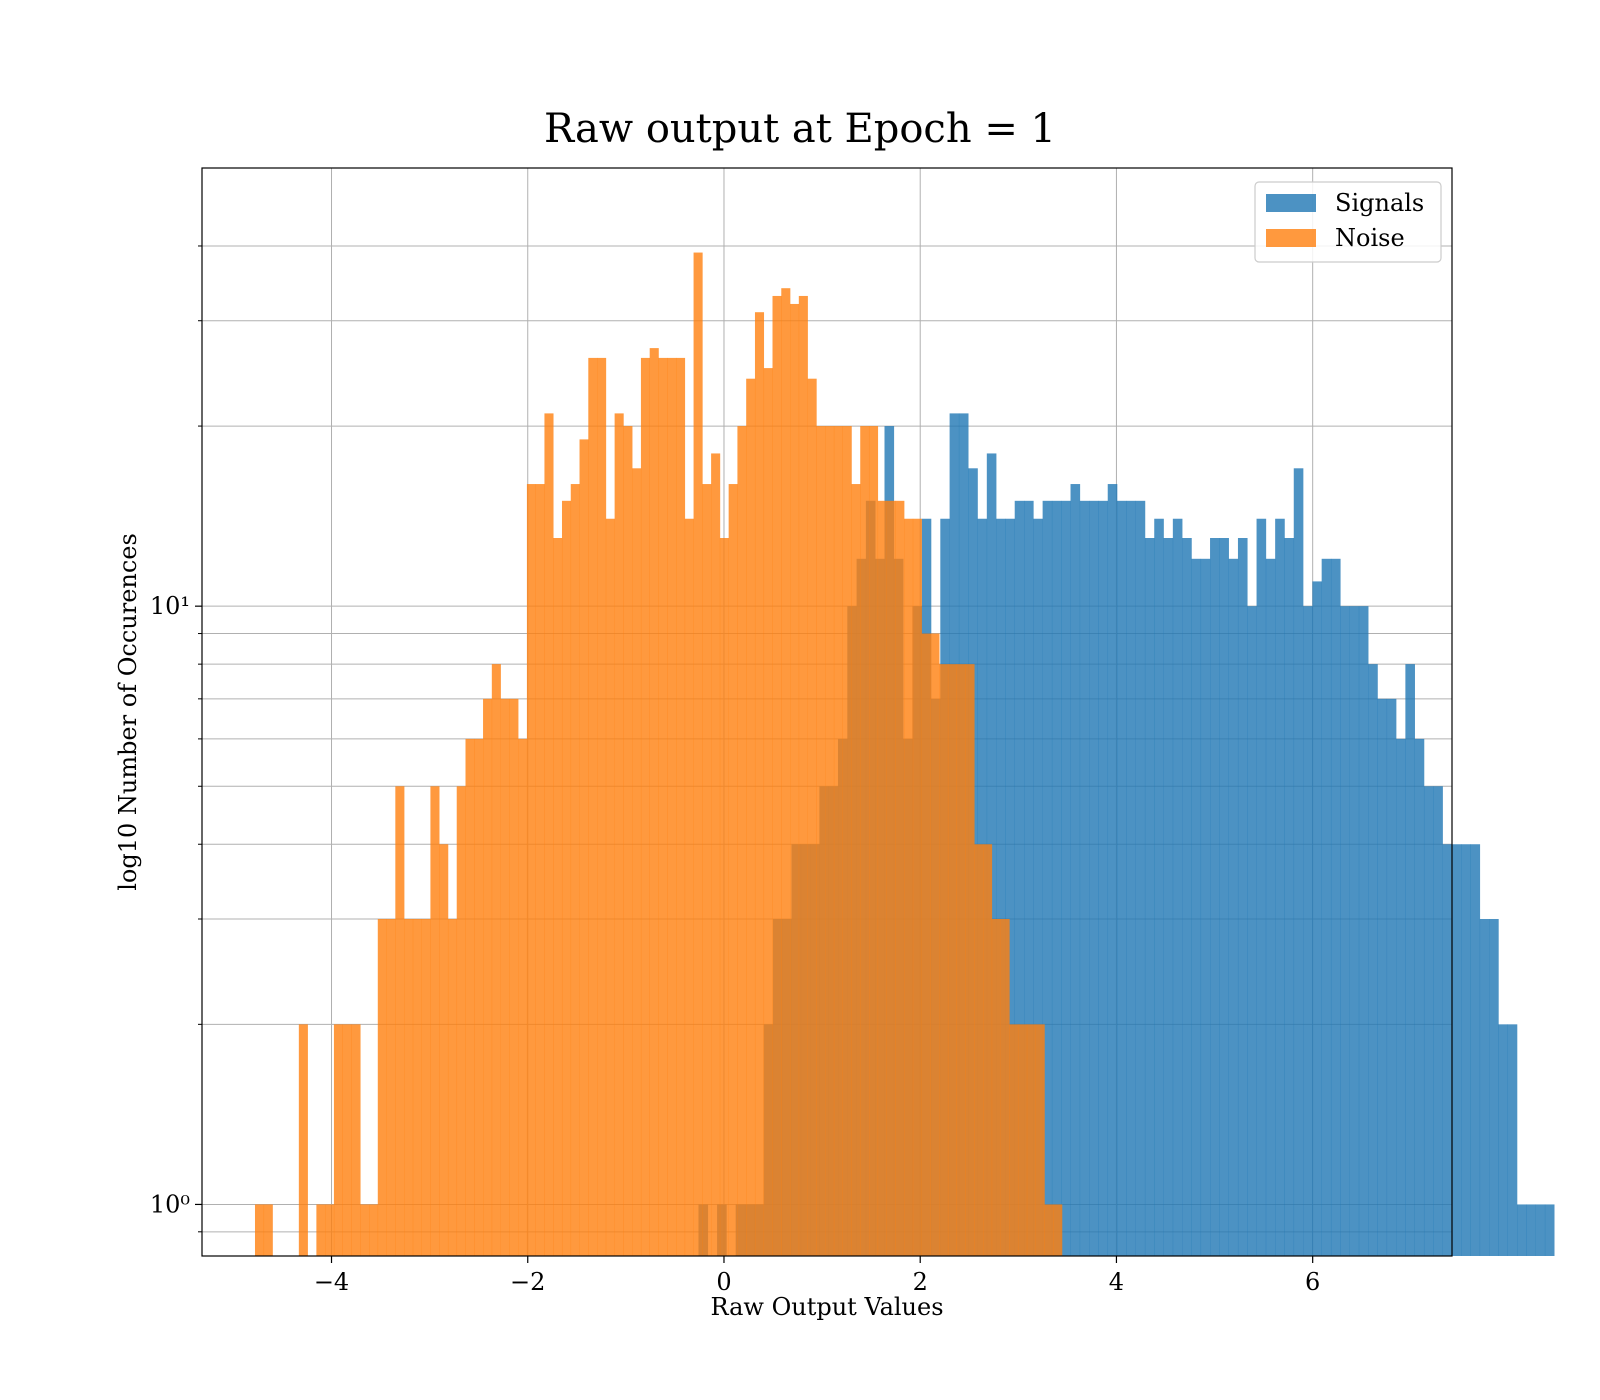  I want to click on x-tick-label: 0, so click(723, 1282).